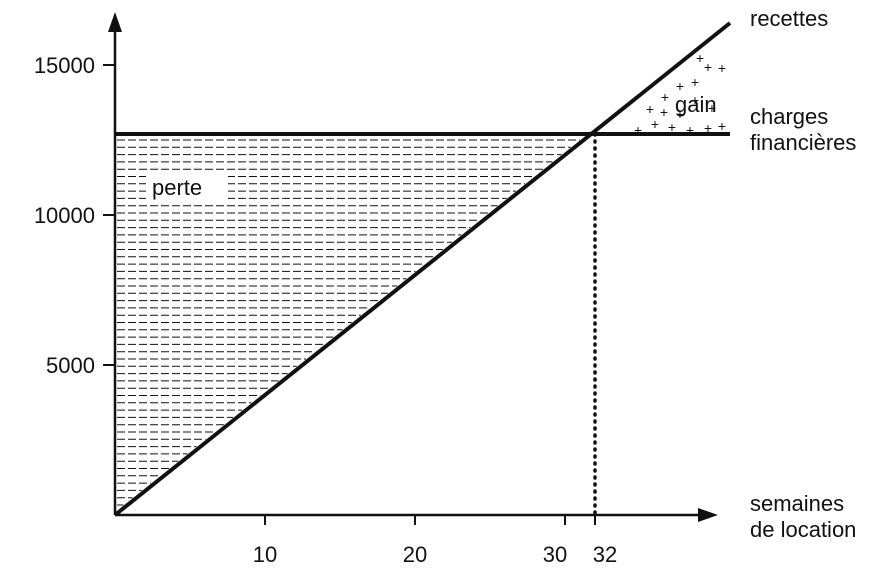 This screenshot has width=892, height=569. Describe the element at coordinates (64, 65) in the screenshot. I see `y-tick-label: 15000` at that location.